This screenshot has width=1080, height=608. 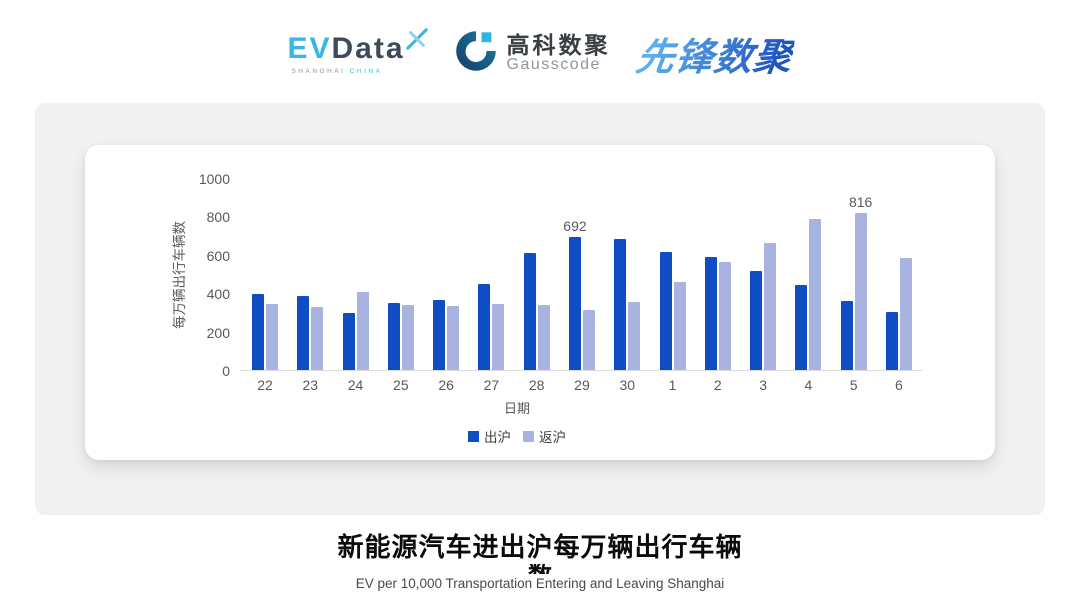 I want to click on legend-item-出沪: 出沪, so click(x=489, y=436).